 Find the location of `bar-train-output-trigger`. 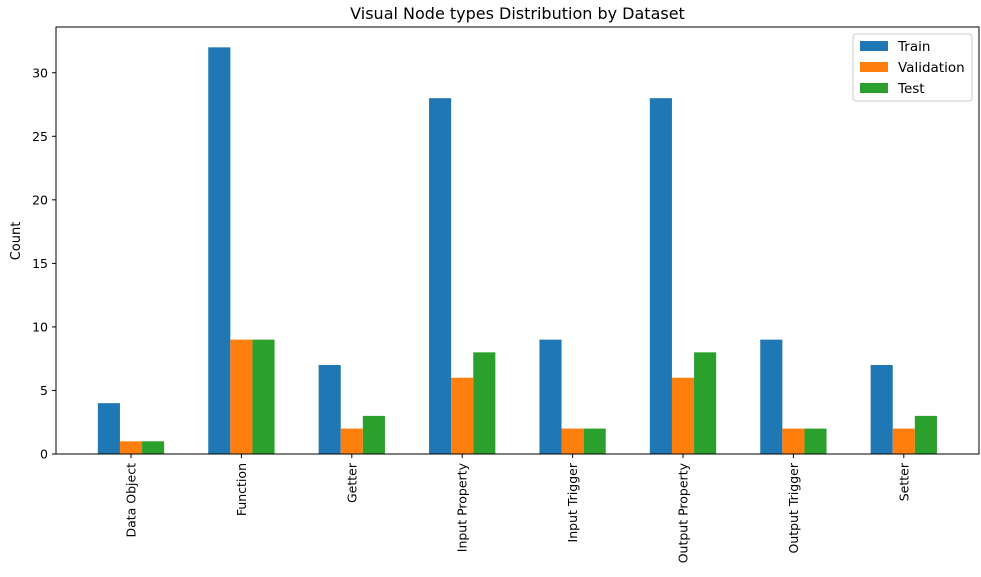

bar-train-output-trigger is located at coordinates (771, 397).